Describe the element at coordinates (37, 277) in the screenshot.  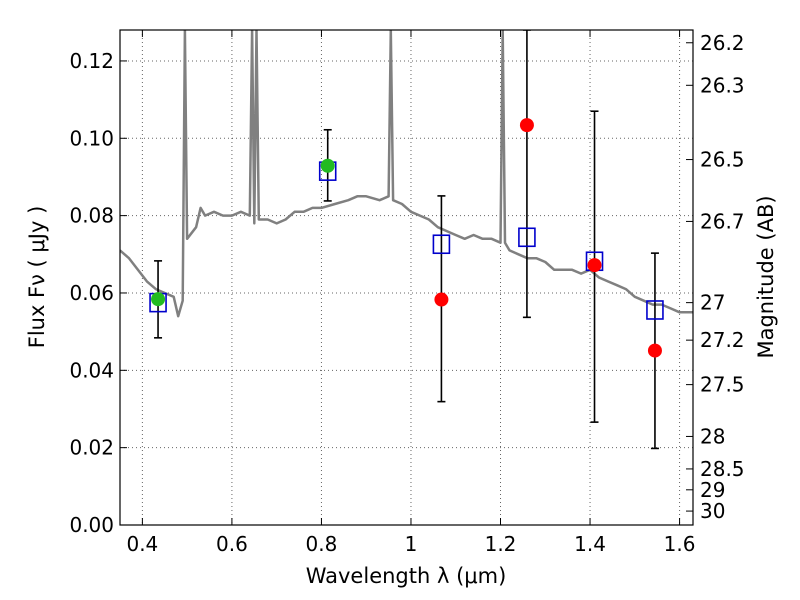
I see `y-axis-label: Flux Fν ( μJy )` at that location.